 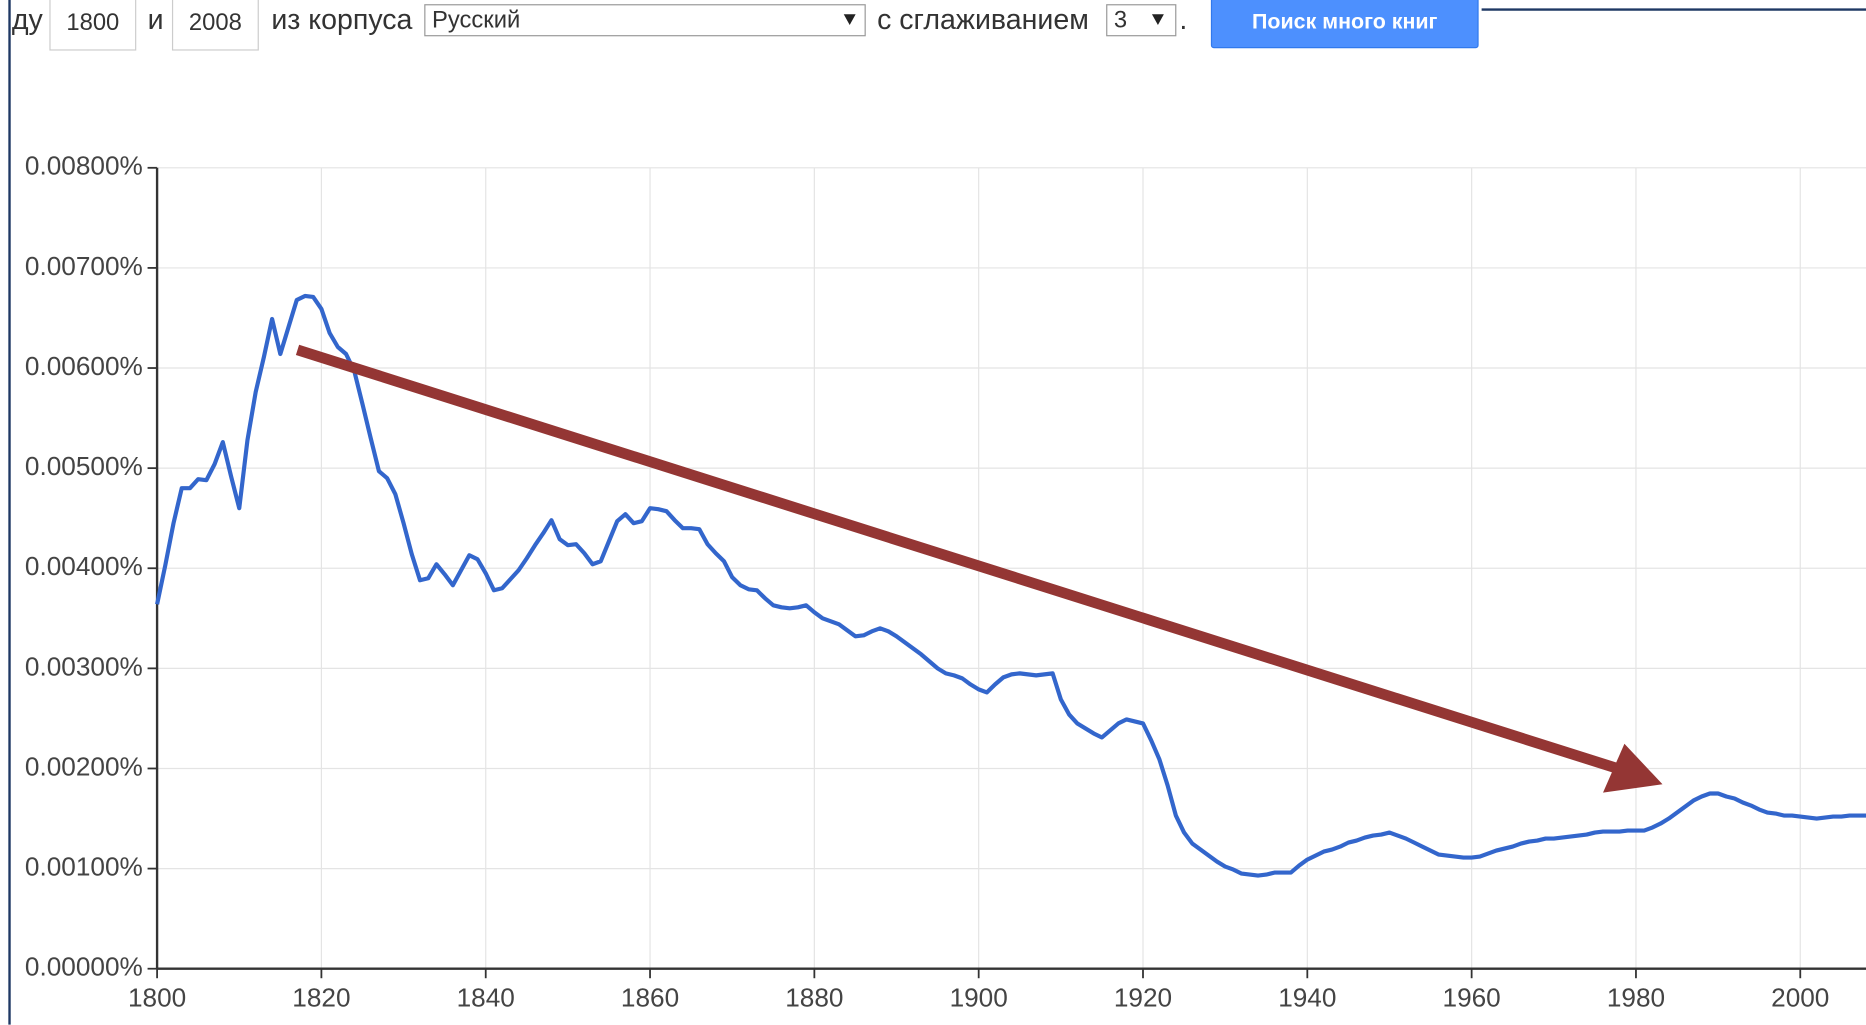 What do you see at coordinates (1307, 998) in the screenshot?
I see `x-tick-label: 1940` at bounding box center [1307, 998].